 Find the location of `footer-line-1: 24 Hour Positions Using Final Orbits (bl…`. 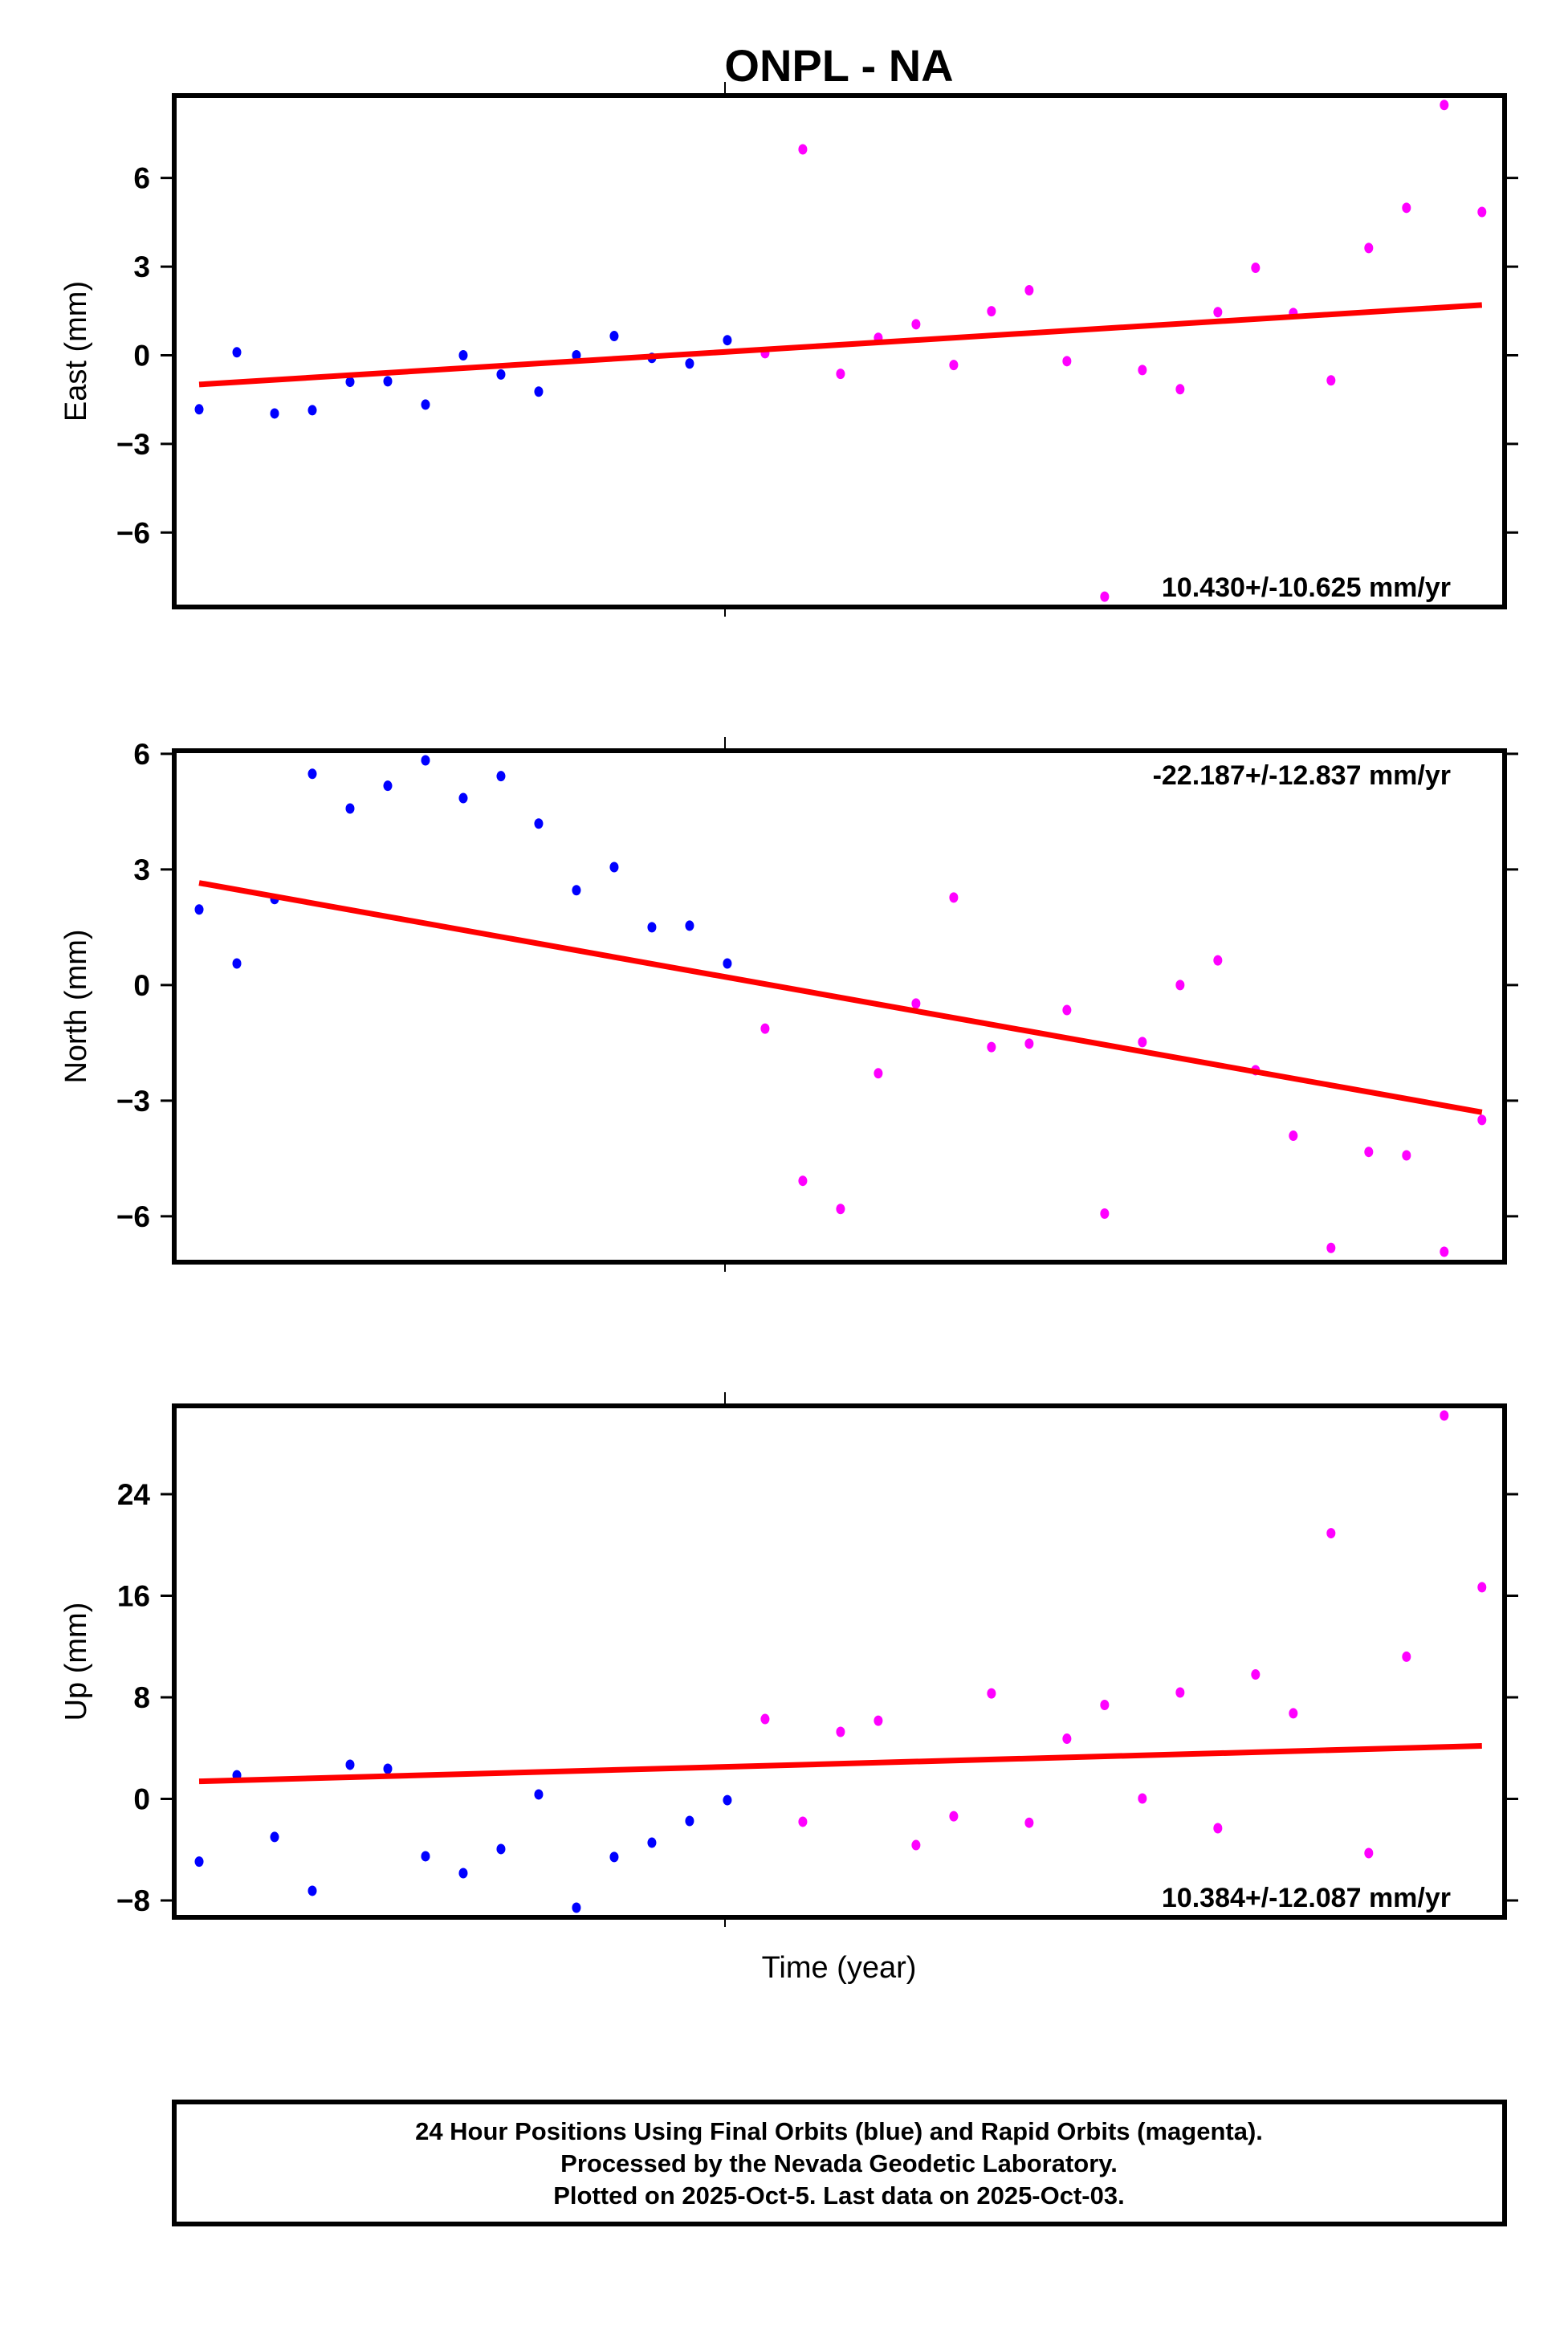

footer-line-1: 24 Hour Positions Using Final Orbits (bl… is located at coordinates (839, 2131).